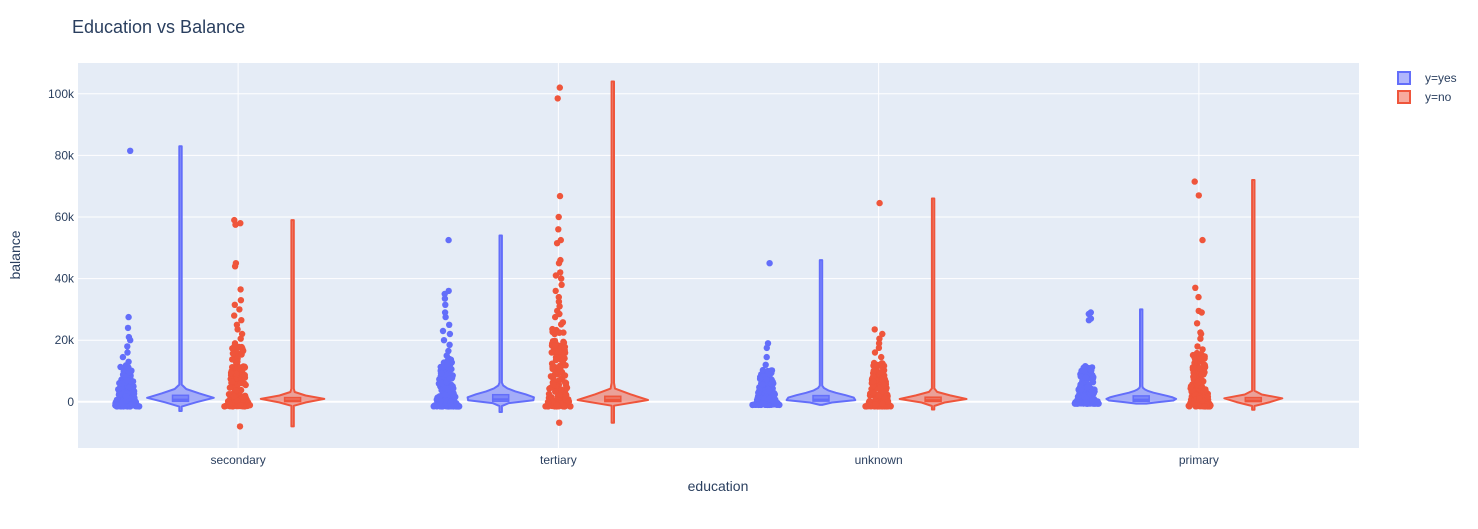  I want to click on y-tick-label: 0, so click(70, 402).